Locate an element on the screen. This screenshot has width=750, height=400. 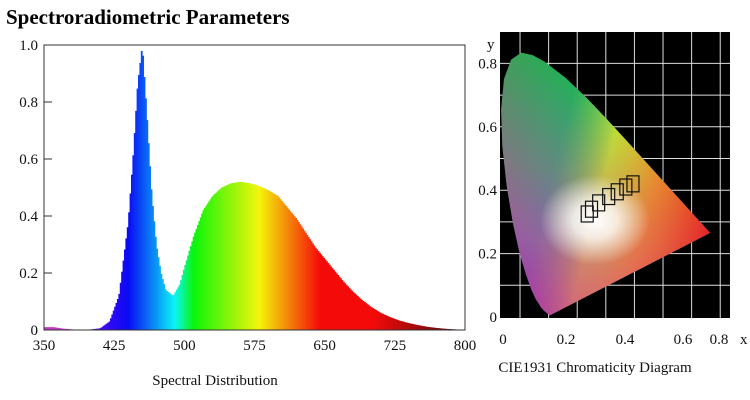
y-axis-label: y is located at coordinates (491, 45).